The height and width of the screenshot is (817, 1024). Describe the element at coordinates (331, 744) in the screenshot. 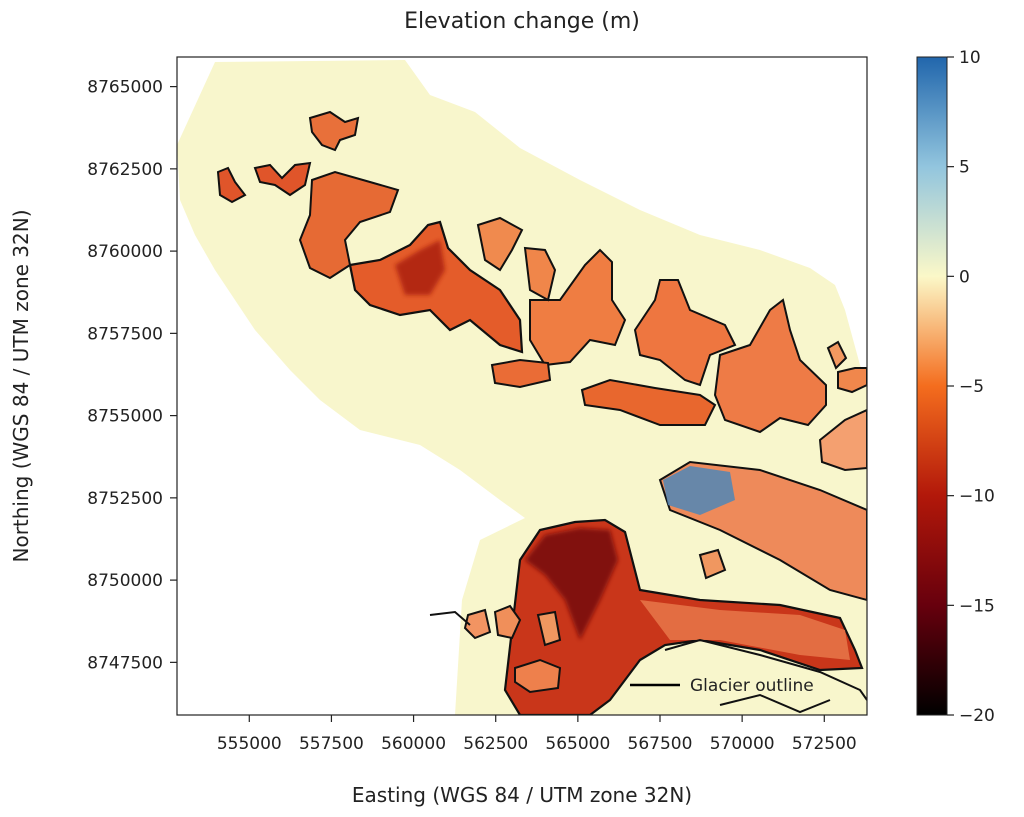

I see `x-tick-label: 557500` at that location.